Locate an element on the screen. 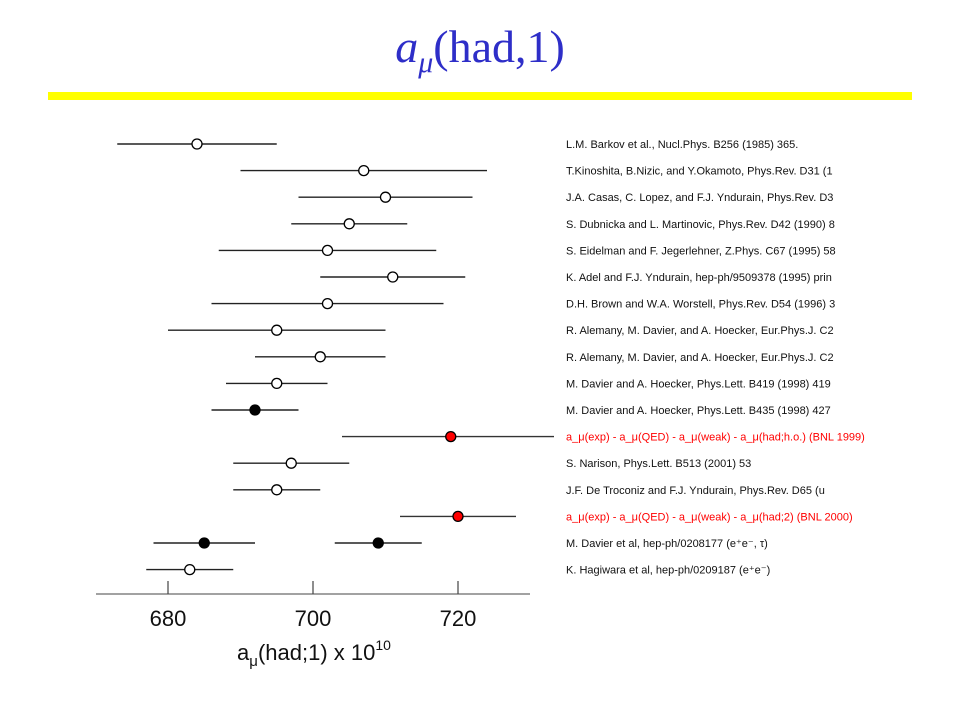 This screenshot has height=720, width=960. title-subscript: μ is located at coordinates (426, 62).